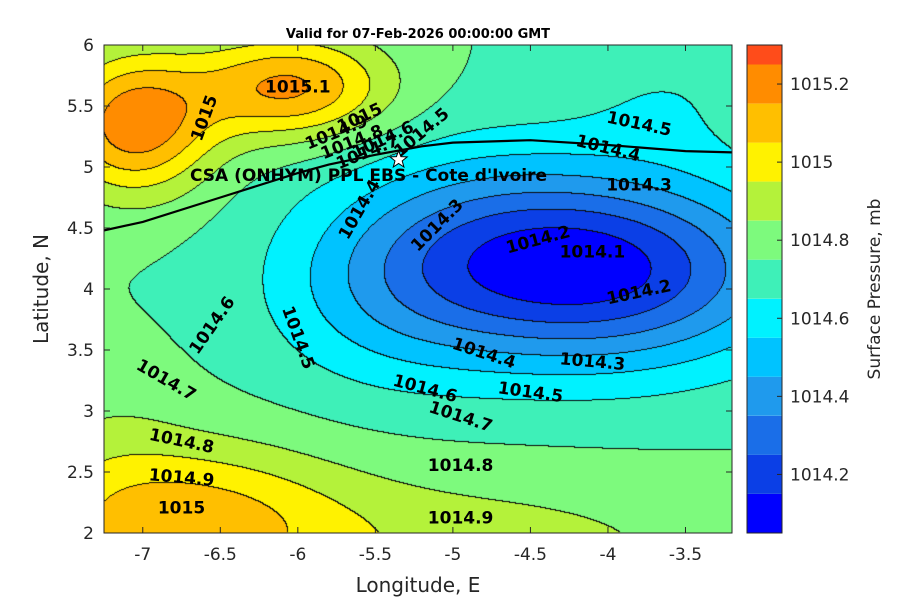 The height and width of the screenshot is (600, 900). What do you see at coordinates (297, 555) in the screenshot?
I see `x-tick-label: -6` at bounding box center [297, 555].